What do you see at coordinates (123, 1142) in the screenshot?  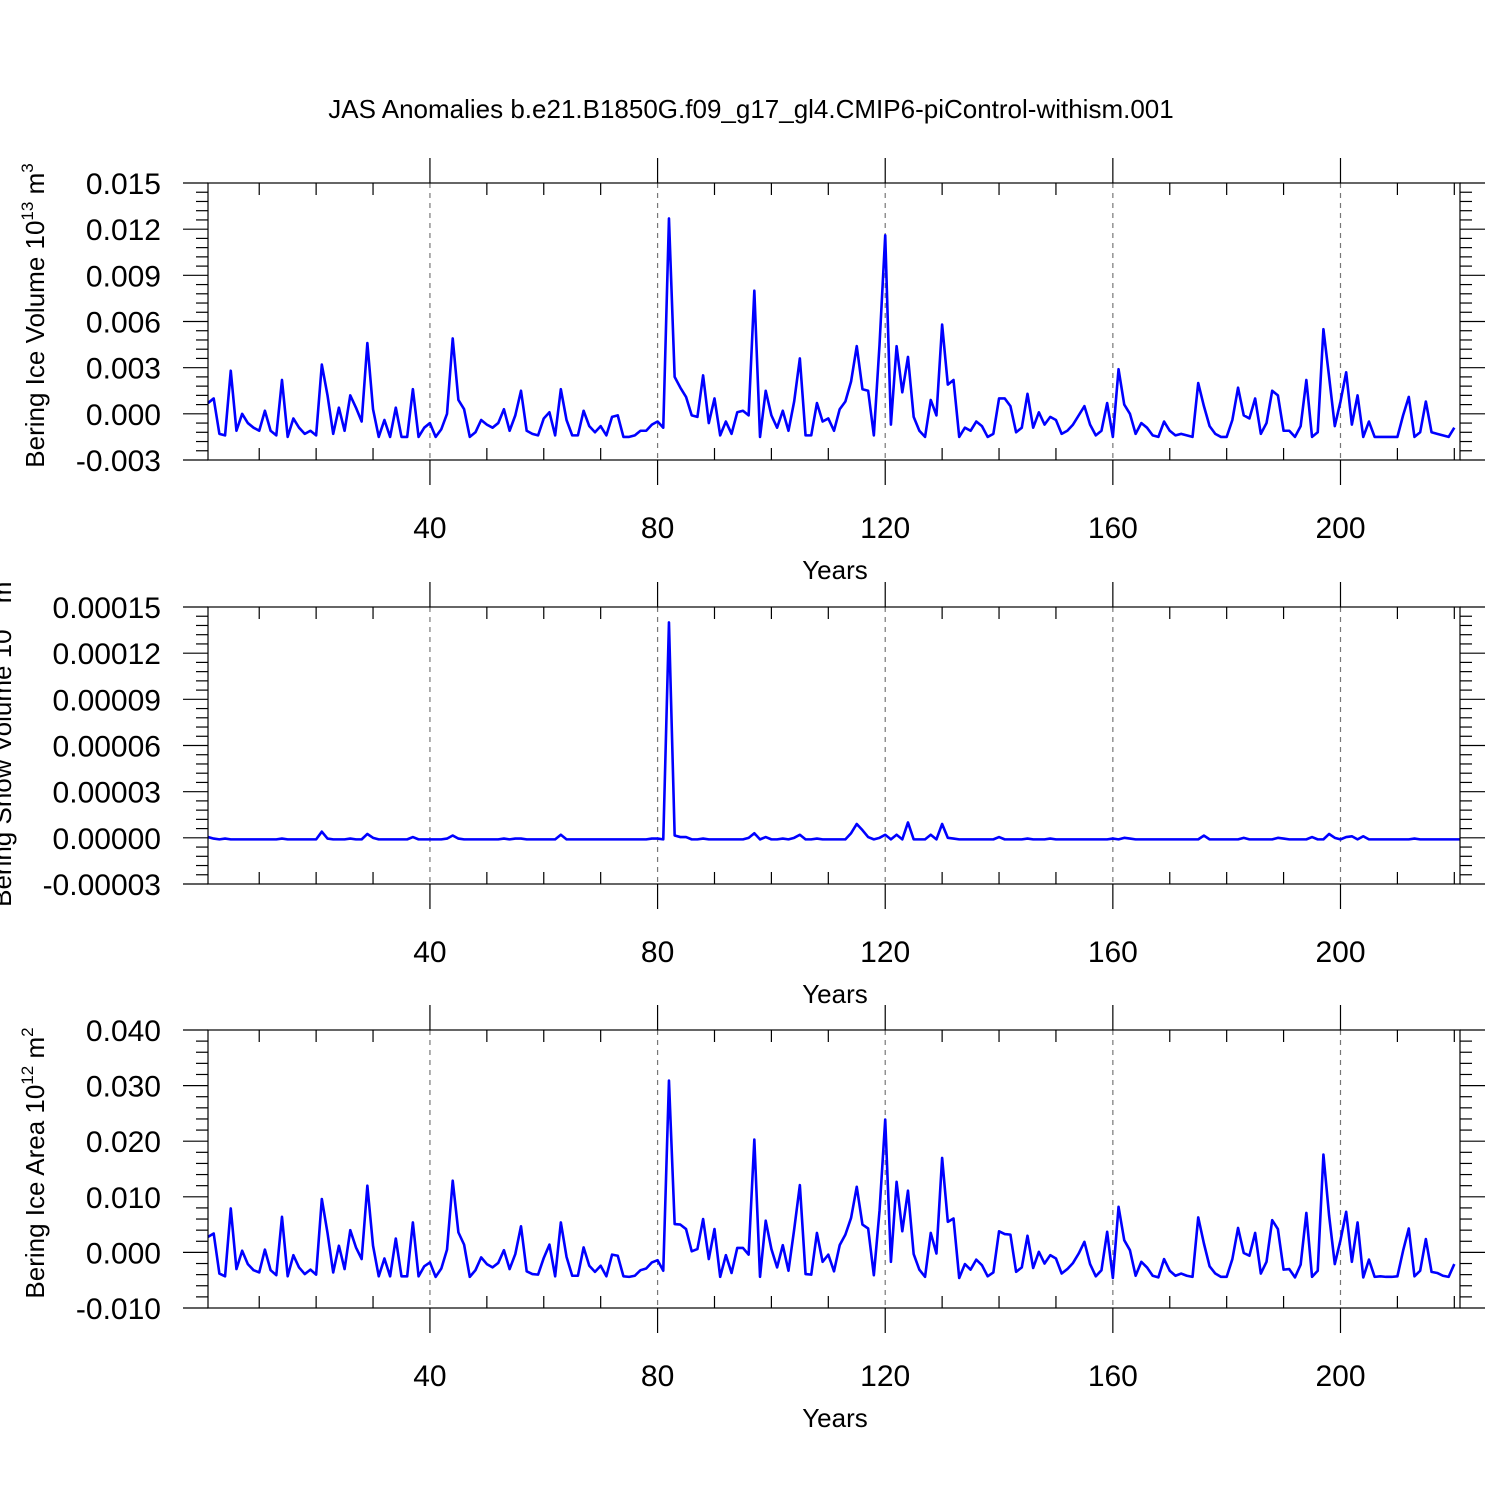 I see `y-tick-label: 0.020` at bounding box center [123, 1142].